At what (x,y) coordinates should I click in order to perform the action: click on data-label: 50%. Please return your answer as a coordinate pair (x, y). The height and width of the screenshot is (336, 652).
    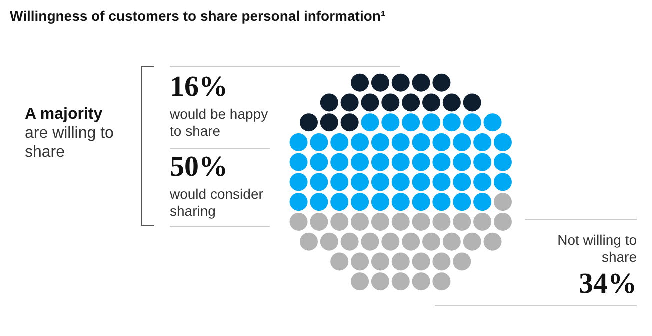
    Looking at the image, I should click on (199, 167).